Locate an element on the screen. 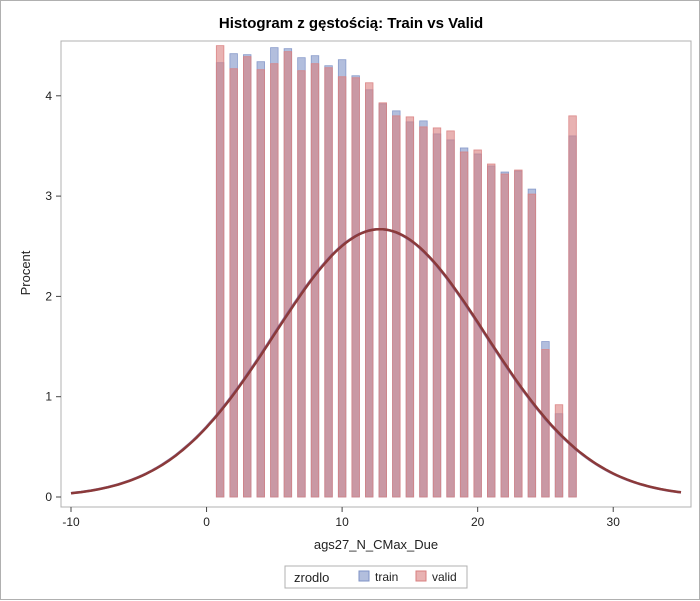  y-tick-label-1: 1 is located at coordinates (48, 397).